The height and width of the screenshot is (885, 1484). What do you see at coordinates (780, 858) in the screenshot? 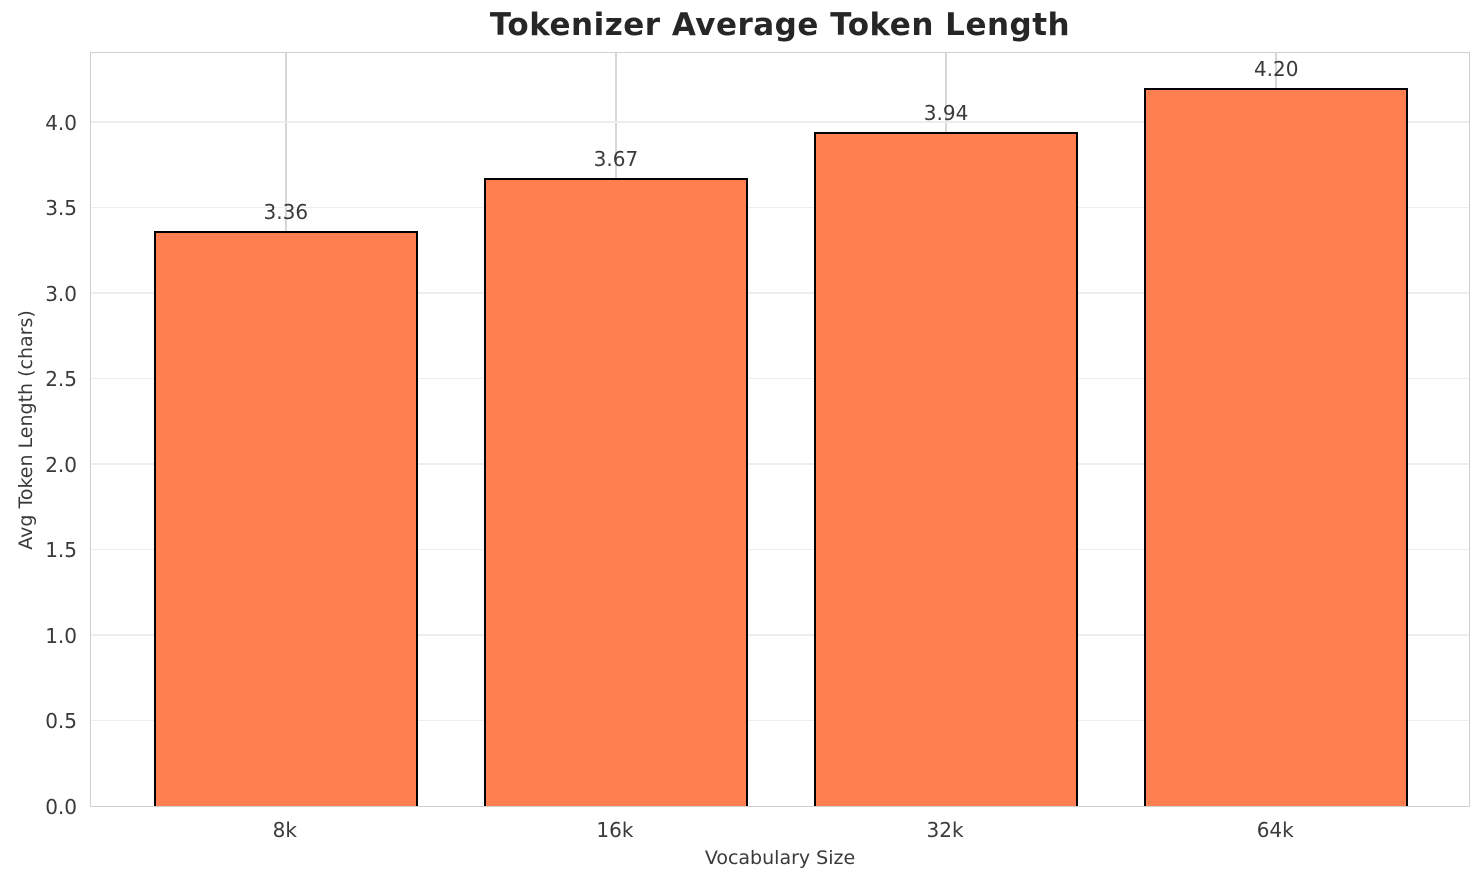
I see `x-axis-label: Vocabulary Size` at bounding box center [780, 858].